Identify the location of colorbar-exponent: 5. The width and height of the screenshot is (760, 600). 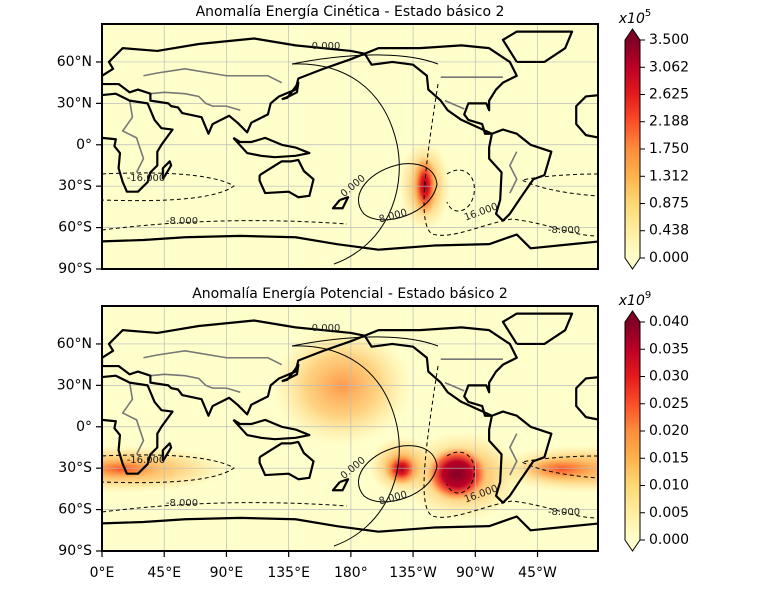
(648, 13).